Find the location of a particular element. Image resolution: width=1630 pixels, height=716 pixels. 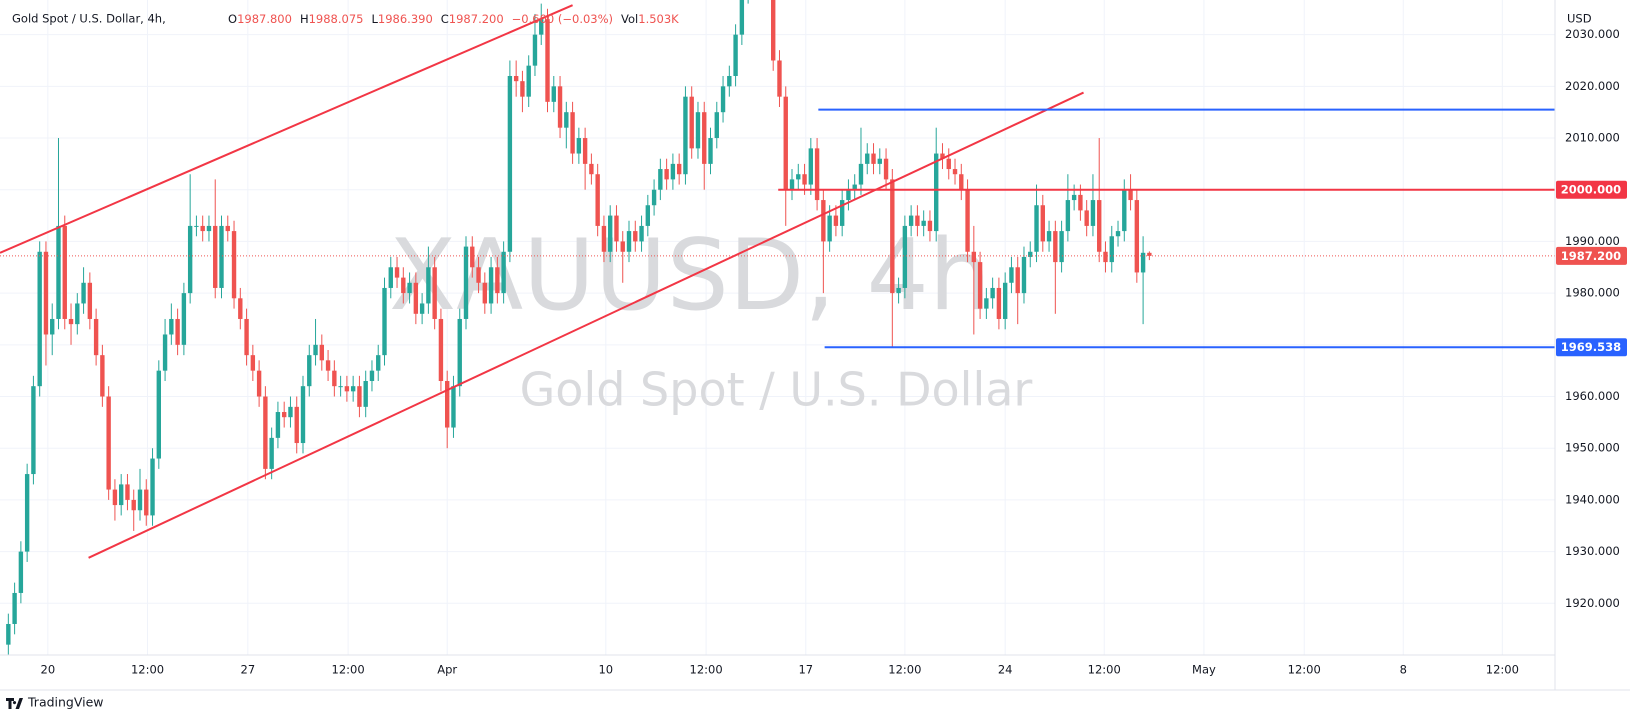

y-tick-label: 1990.000 is located at coordinates (1592, 241).